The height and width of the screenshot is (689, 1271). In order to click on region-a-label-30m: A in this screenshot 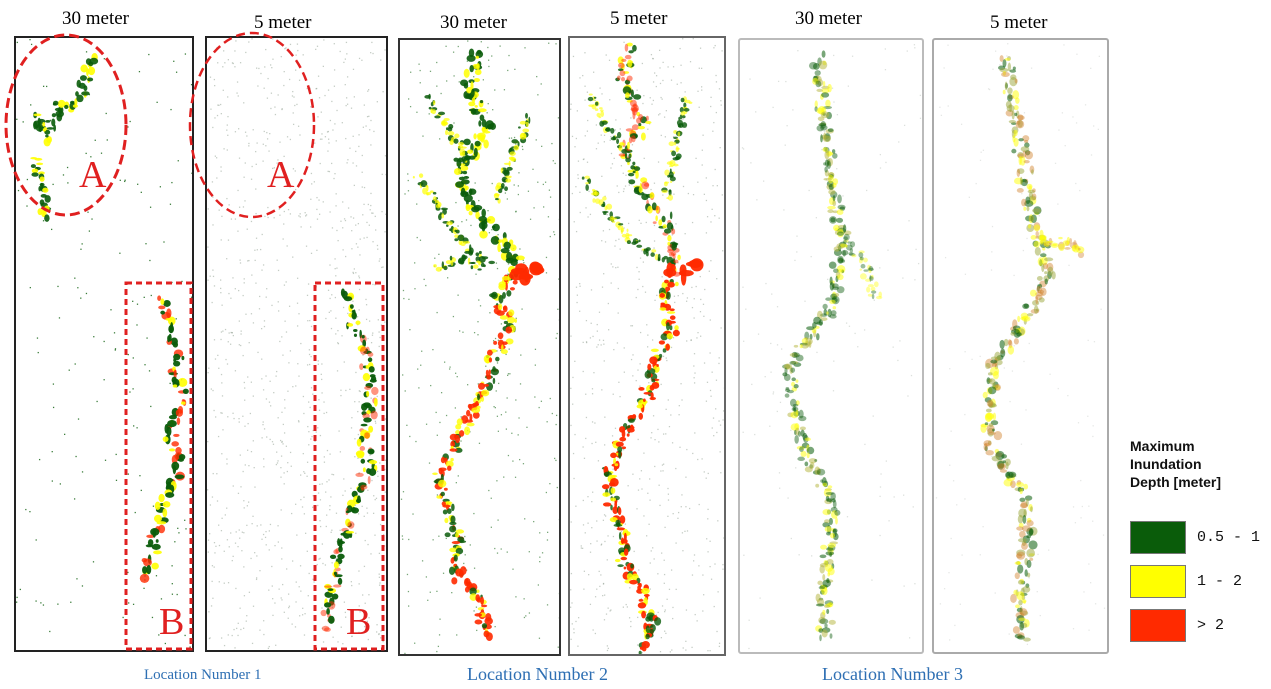, I will do `click(93, 175)`.